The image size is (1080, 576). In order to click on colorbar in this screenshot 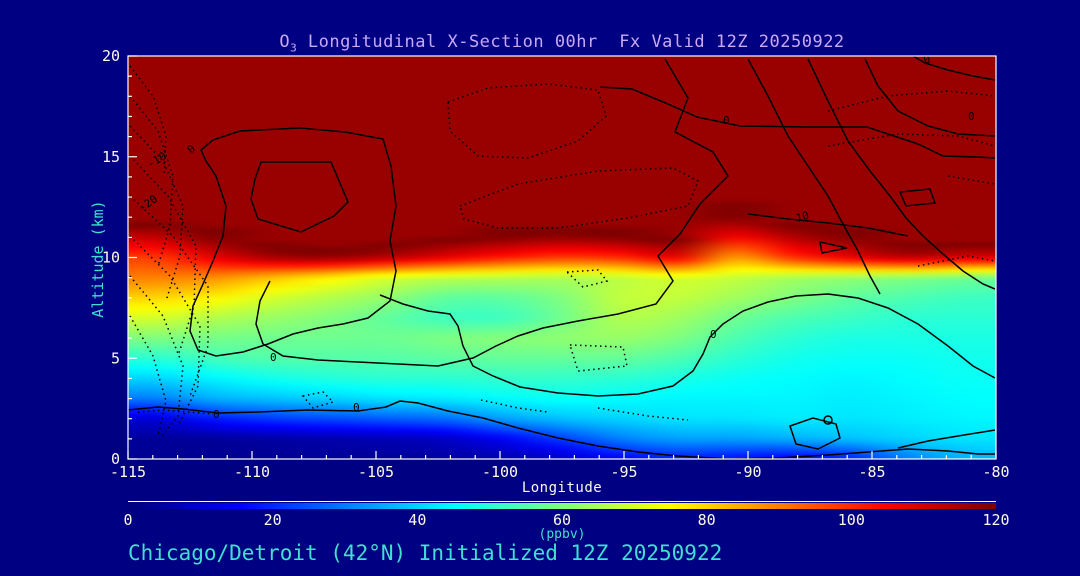, I will do `click(562, 505)`.